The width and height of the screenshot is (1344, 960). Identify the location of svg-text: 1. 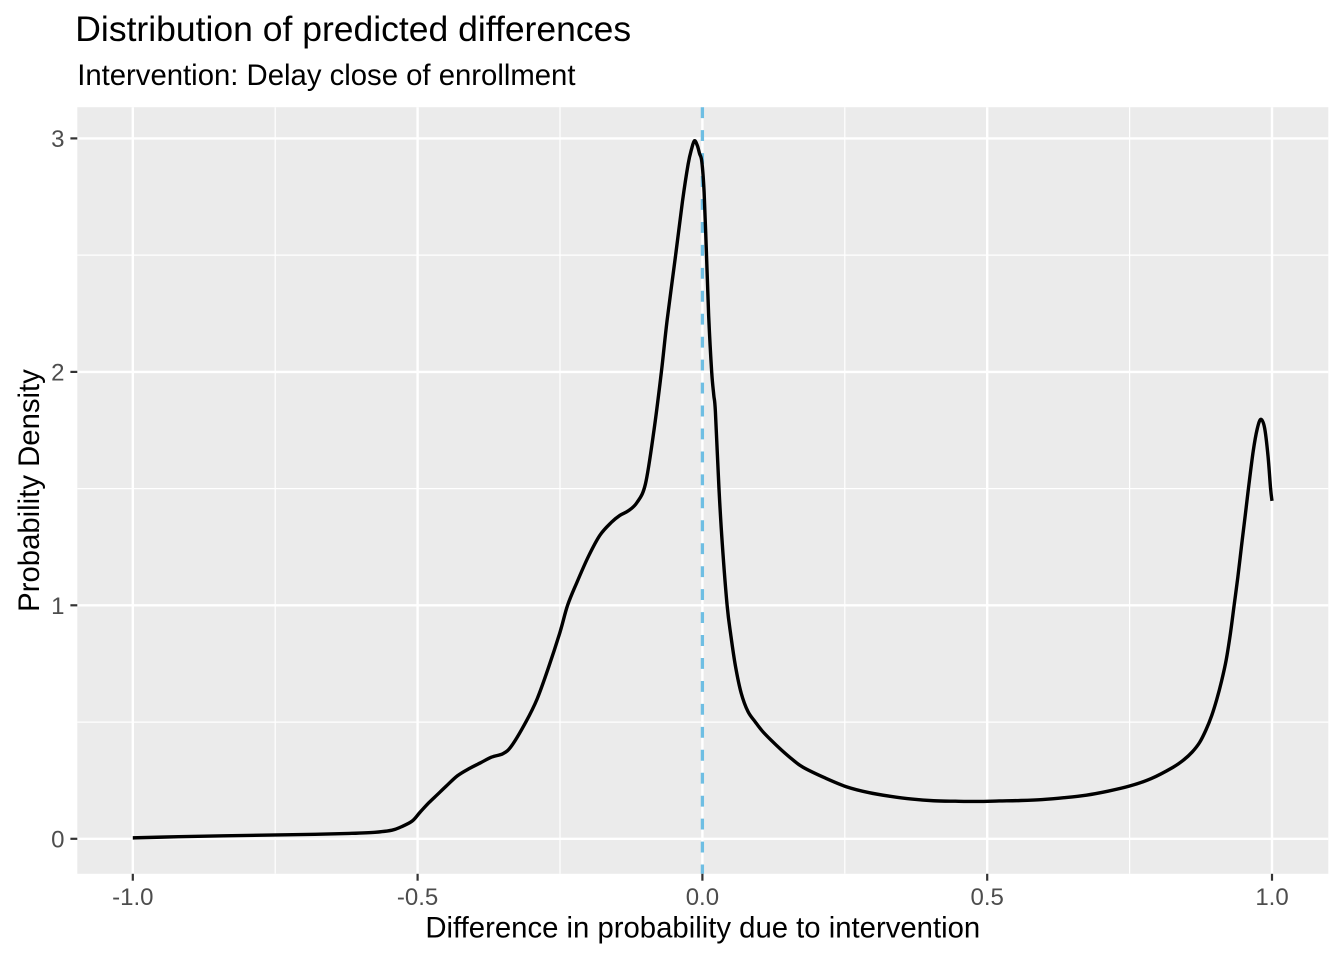
(57, 606).